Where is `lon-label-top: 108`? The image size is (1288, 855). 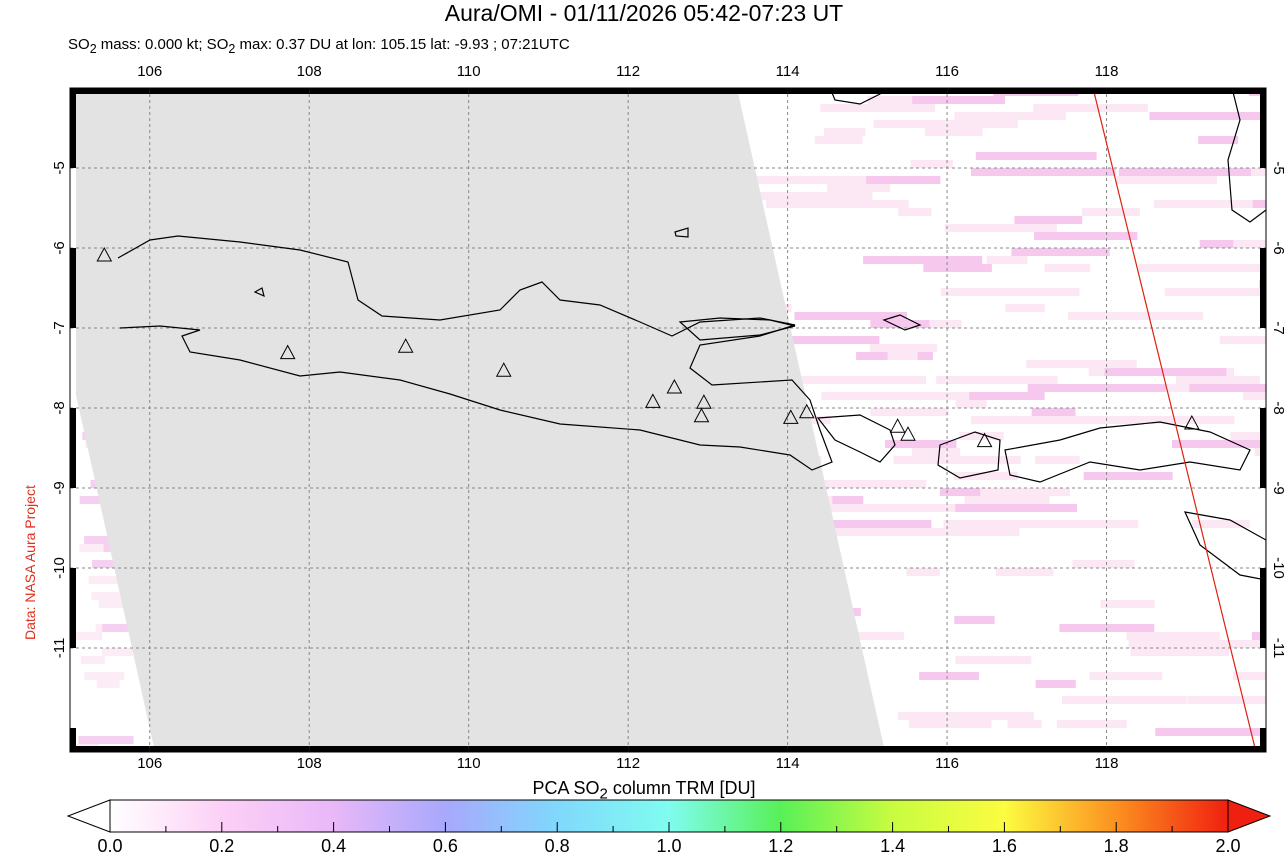
lon-label-top: 108 is located at coordinates (309, 71).